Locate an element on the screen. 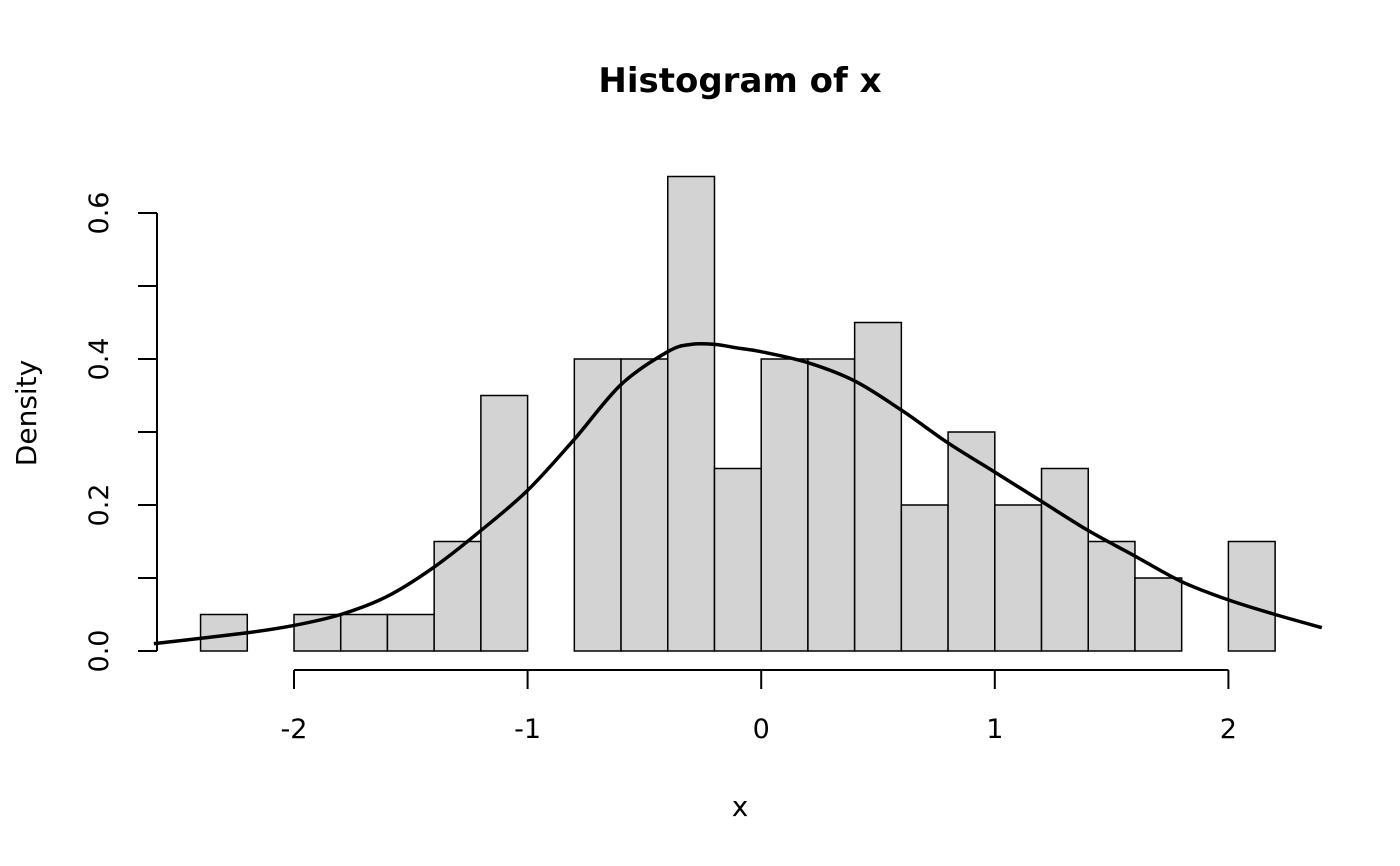 The height and width of the screenshot is (866, 1400). chart-title: Histogram of x is located at coordinates (739, 81).